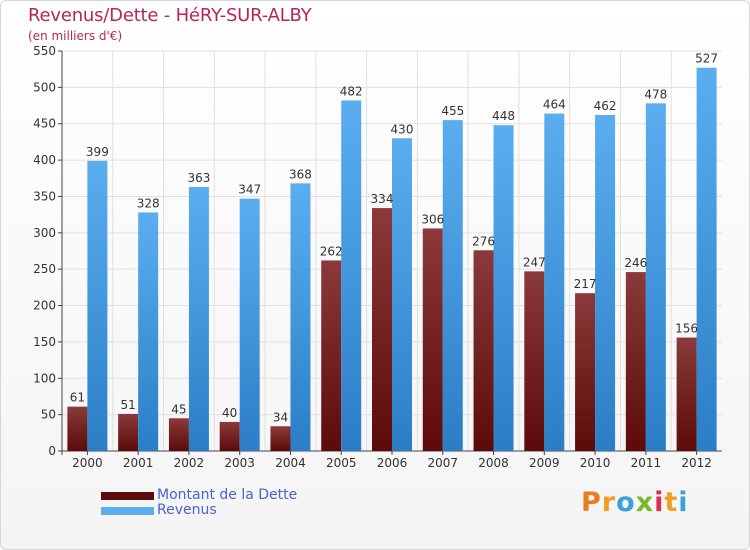  I want to click on legend-swatch-dette, so click(127, 495).